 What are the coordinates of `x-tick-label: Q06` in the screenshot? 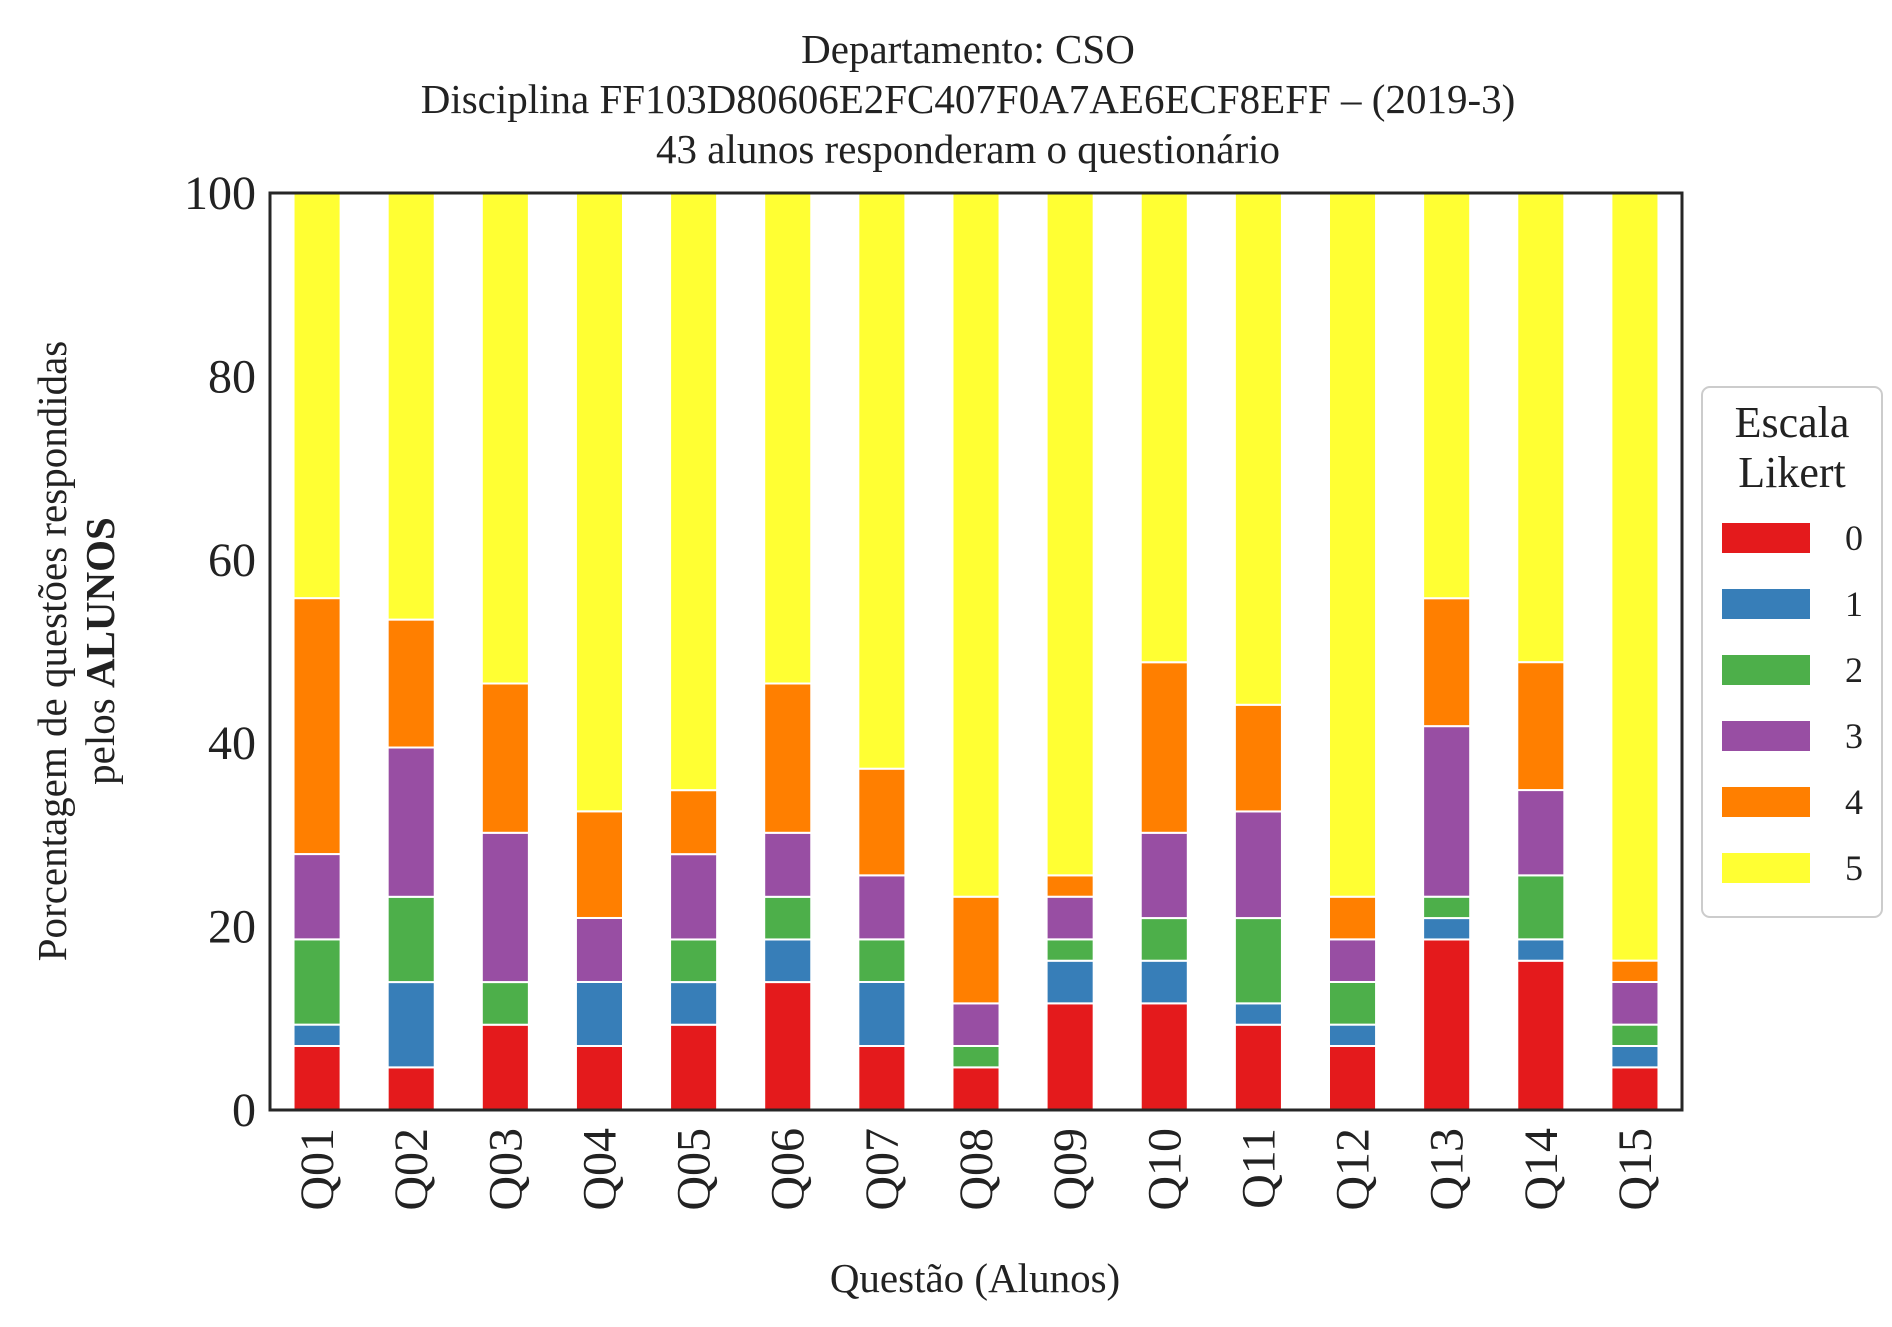 It's located at (788, 1169).